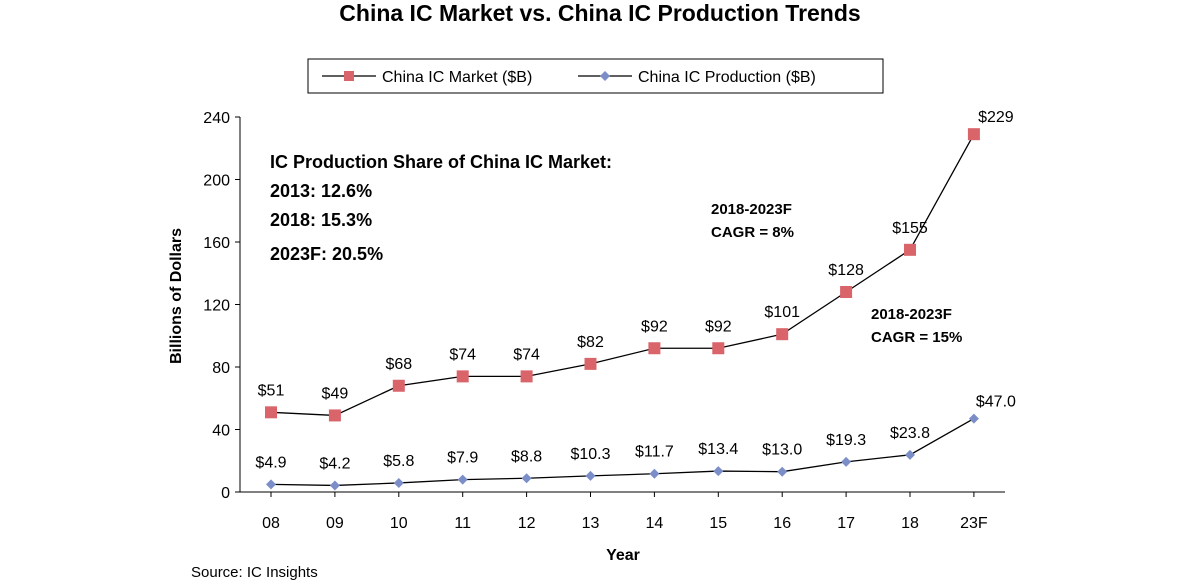 The width and height of the screenshot is (1200, 581). Describe the element at coordinates (321, 191) in the screenshot. I see `share-2013: 2013: 12.6%` at that location.